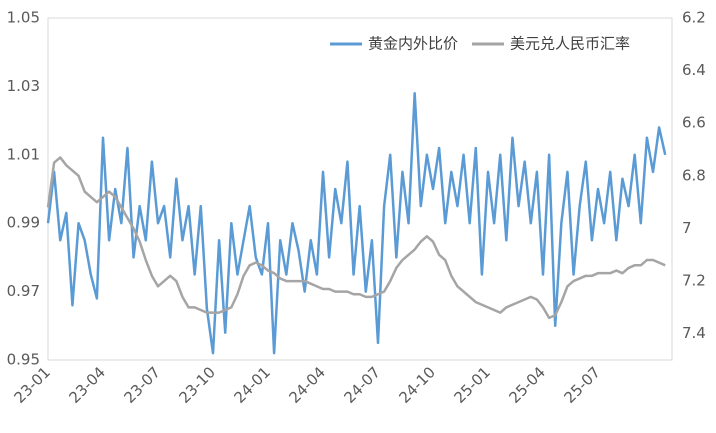  What do you see at coordinates (32, 385) in the screenshot?
I see `x-tick-label: 23-01` at bounding box center [32, 385].